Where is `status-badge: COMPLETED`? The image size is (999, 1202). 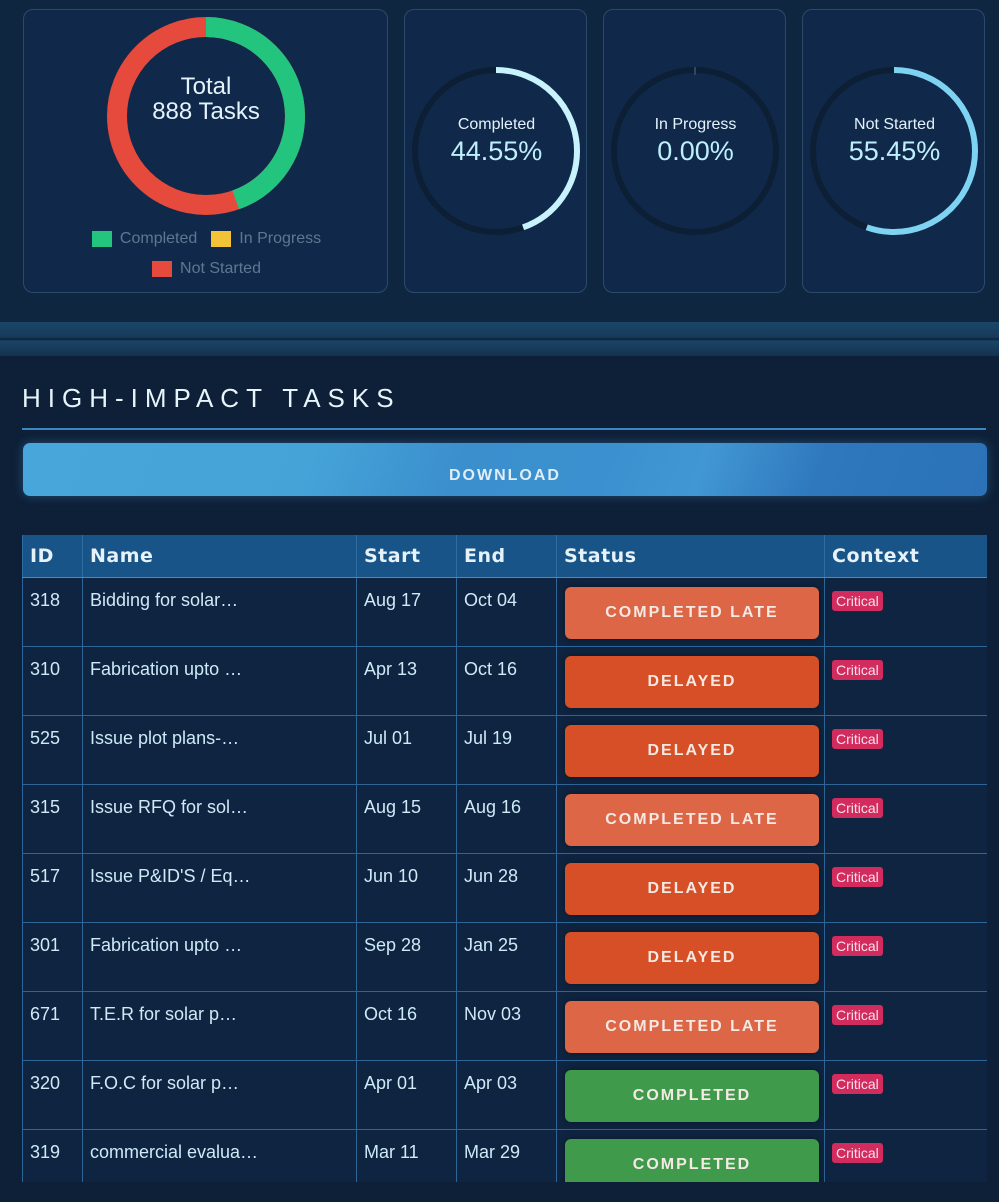 status-badge: COMPLETED is located at coordinates (692, 1096).